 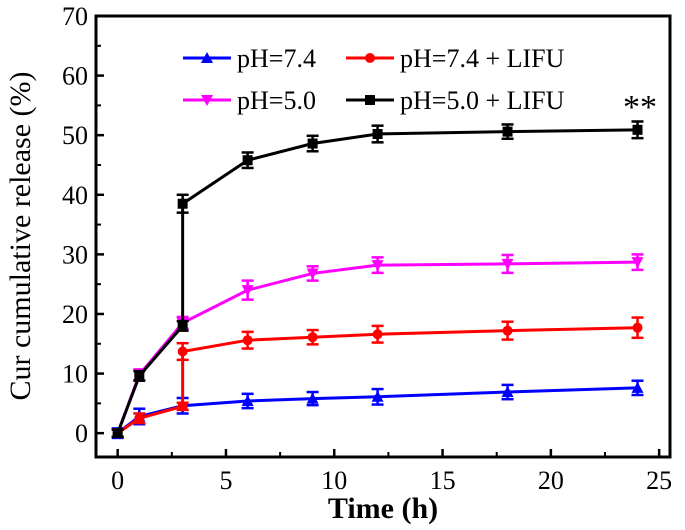 What do you see at coordinates (659, 480) in the screenshot?
I see `x-tick-label: 25` at bounding box center [659, 480].